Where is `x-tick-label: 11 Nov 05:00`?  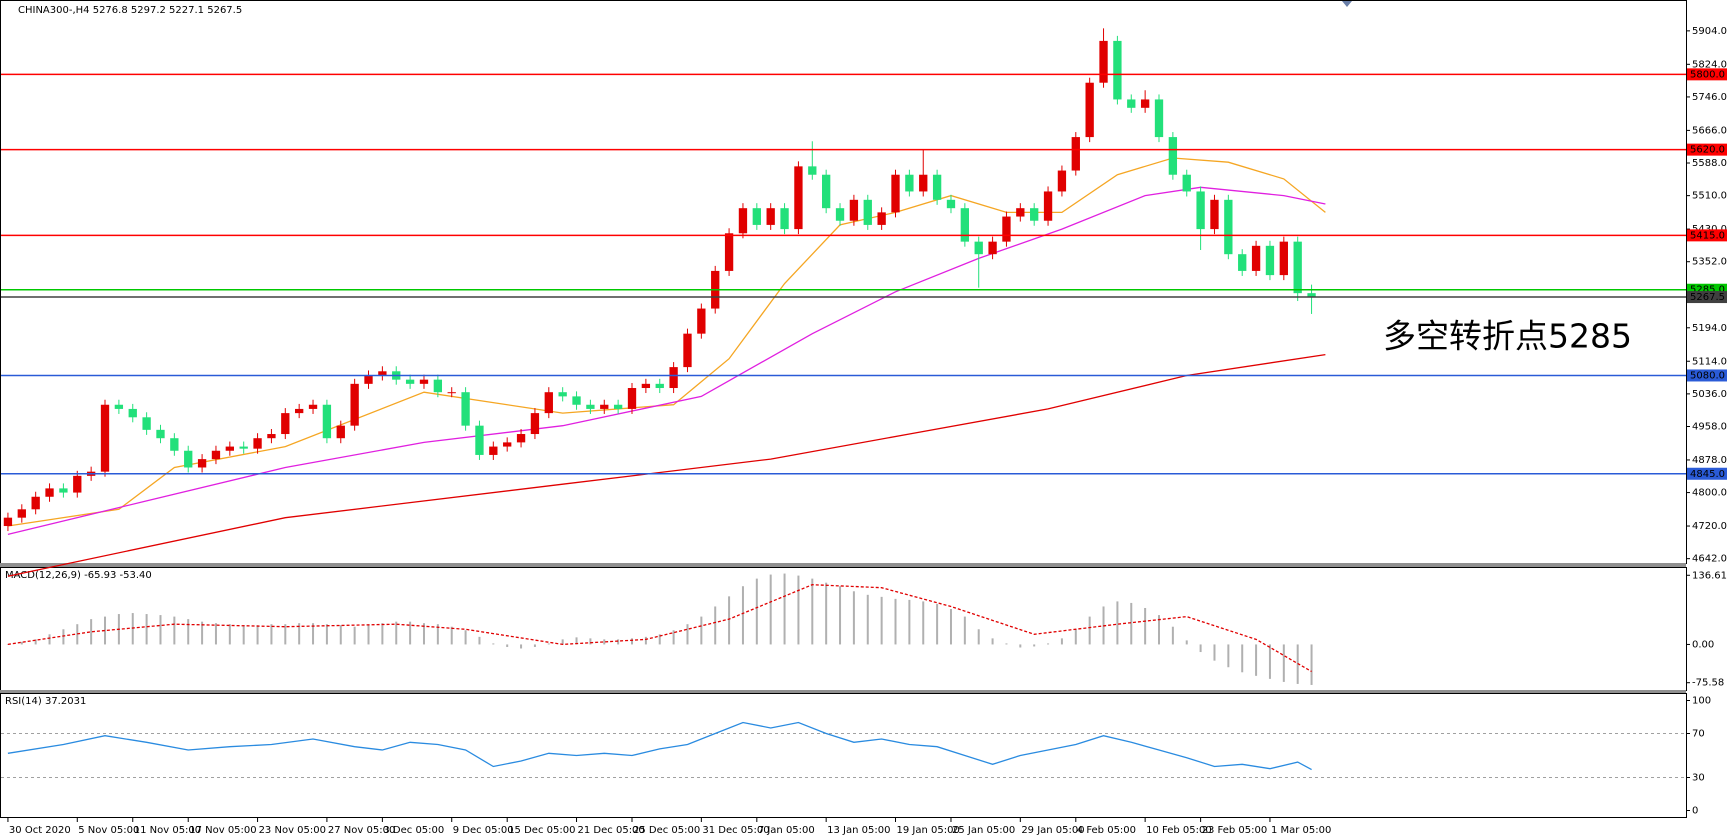 x-tick-label: 11 Nov 05:00 is located at coordinates (167, 830).